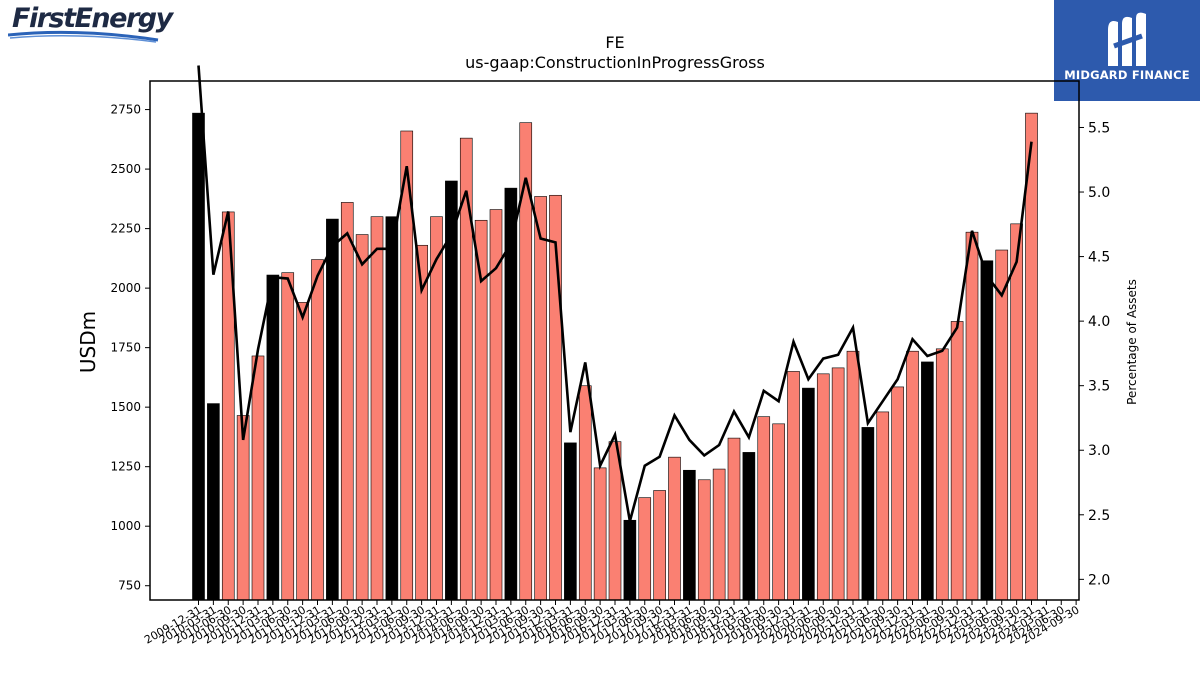  Describe the element at coordinates (125, 348) in the screenshot. I see `y-tick-label-1750: 1750` at that location.